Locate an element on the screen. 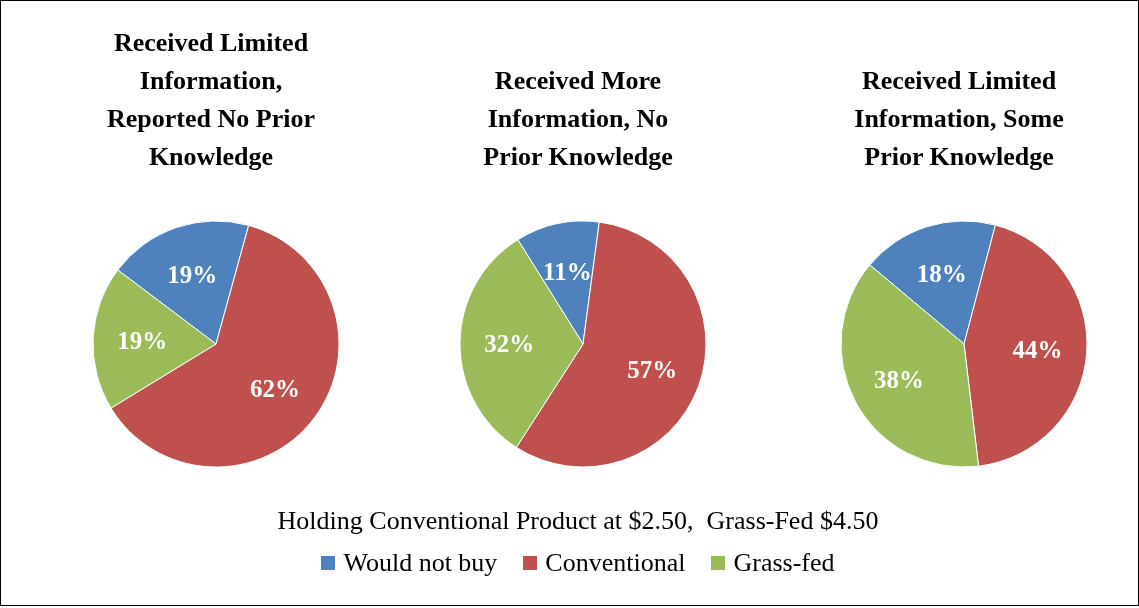 The width and height of the screenshot is (1139, 608). data-label: 62% is located at coordinates (274, 388).